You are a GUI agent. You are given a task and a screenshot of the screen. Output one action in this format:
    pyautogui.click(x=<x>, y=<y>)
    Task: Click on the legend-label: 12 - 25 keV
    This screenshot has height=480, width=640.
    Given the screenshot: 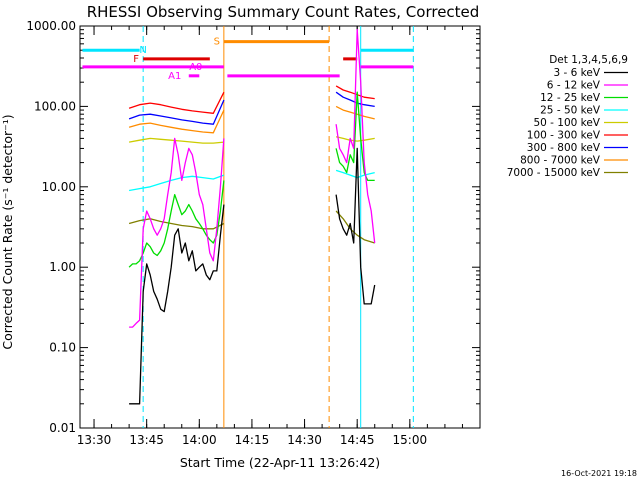 What is the action you would take?
    pyautogui.click(x=570, y=98)
    